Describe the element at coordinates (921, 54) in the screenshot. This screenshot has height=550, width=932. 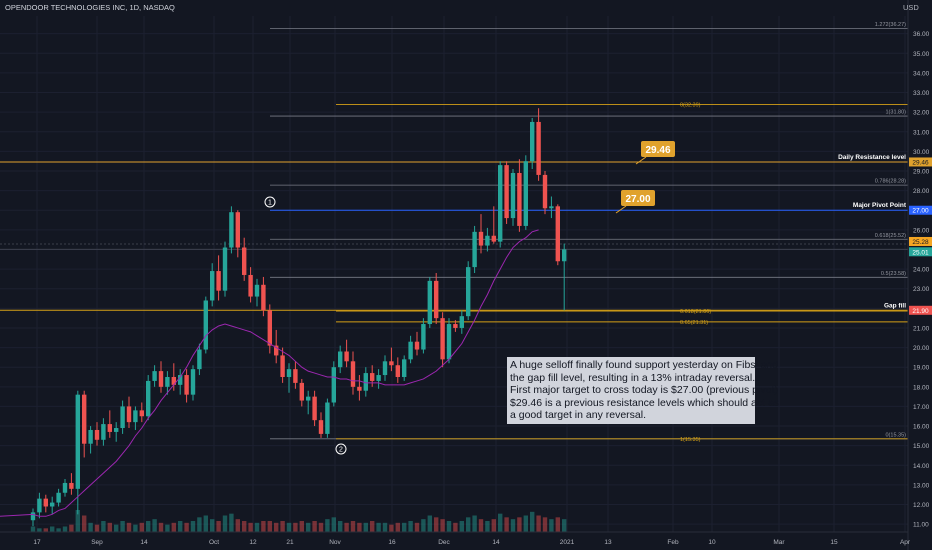
I see `price-tick-label: 35.00` at that location.